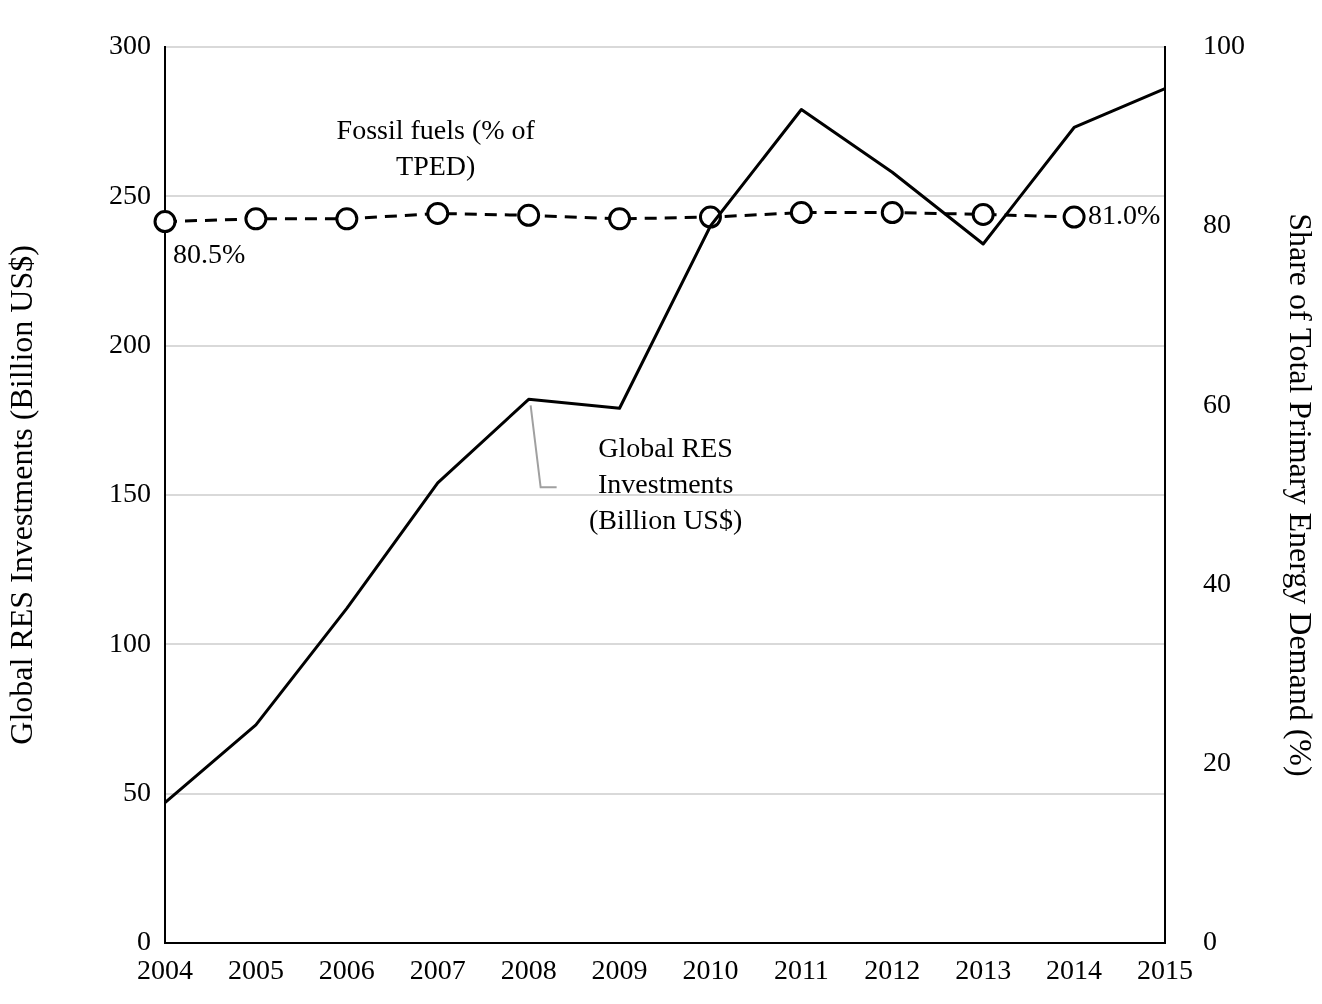 This screenshot has height=1004, width=1322. What do you see at coordinates (130, 194) in the screenshot?
I see `y-tick-label: 250` at bounding box center [130, 194].